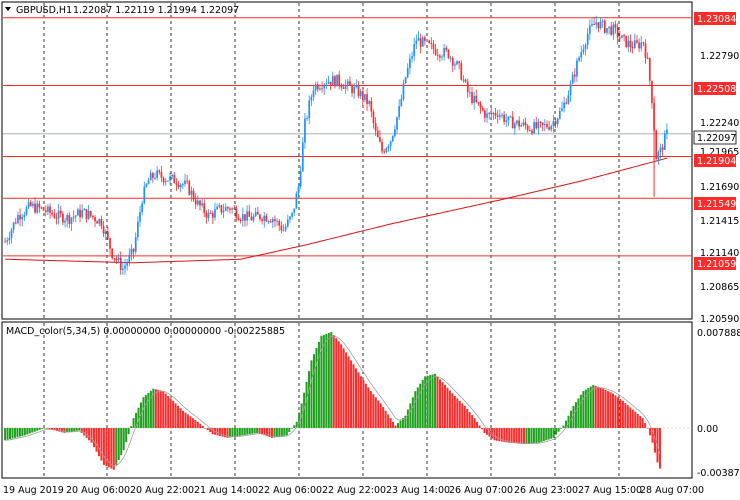  I want to click on level-label: 1.23084, so click(716, 19).